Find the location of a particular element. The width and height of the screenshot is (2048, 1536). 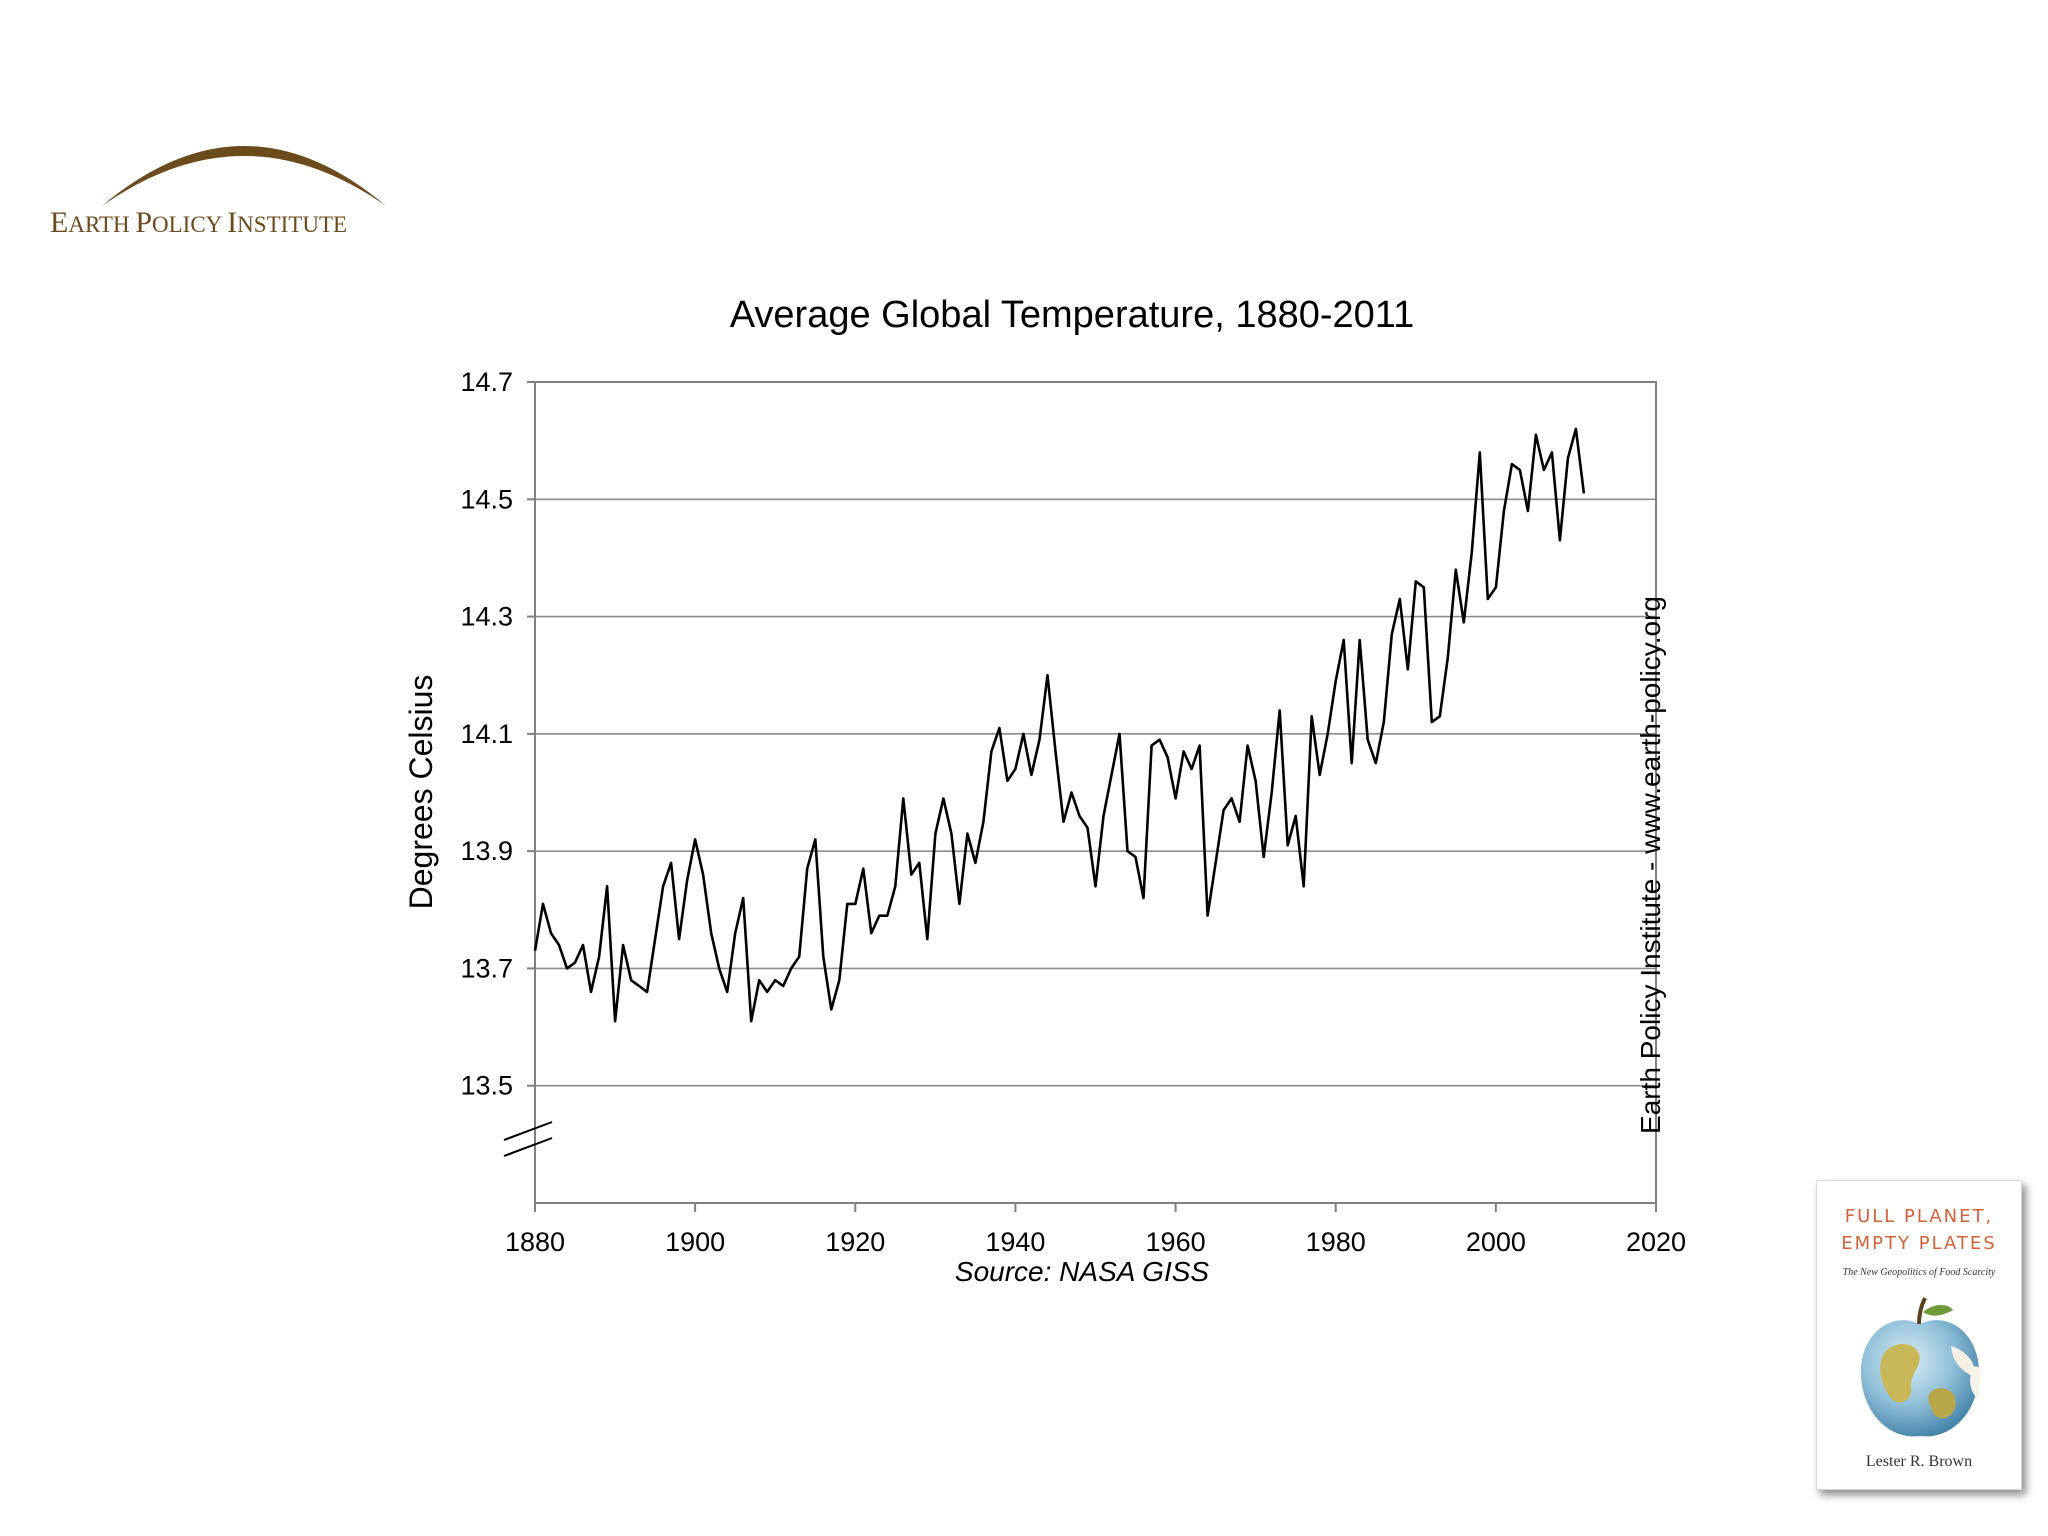

y-tick-label: 14.3 is located at coordinates (486, 617).